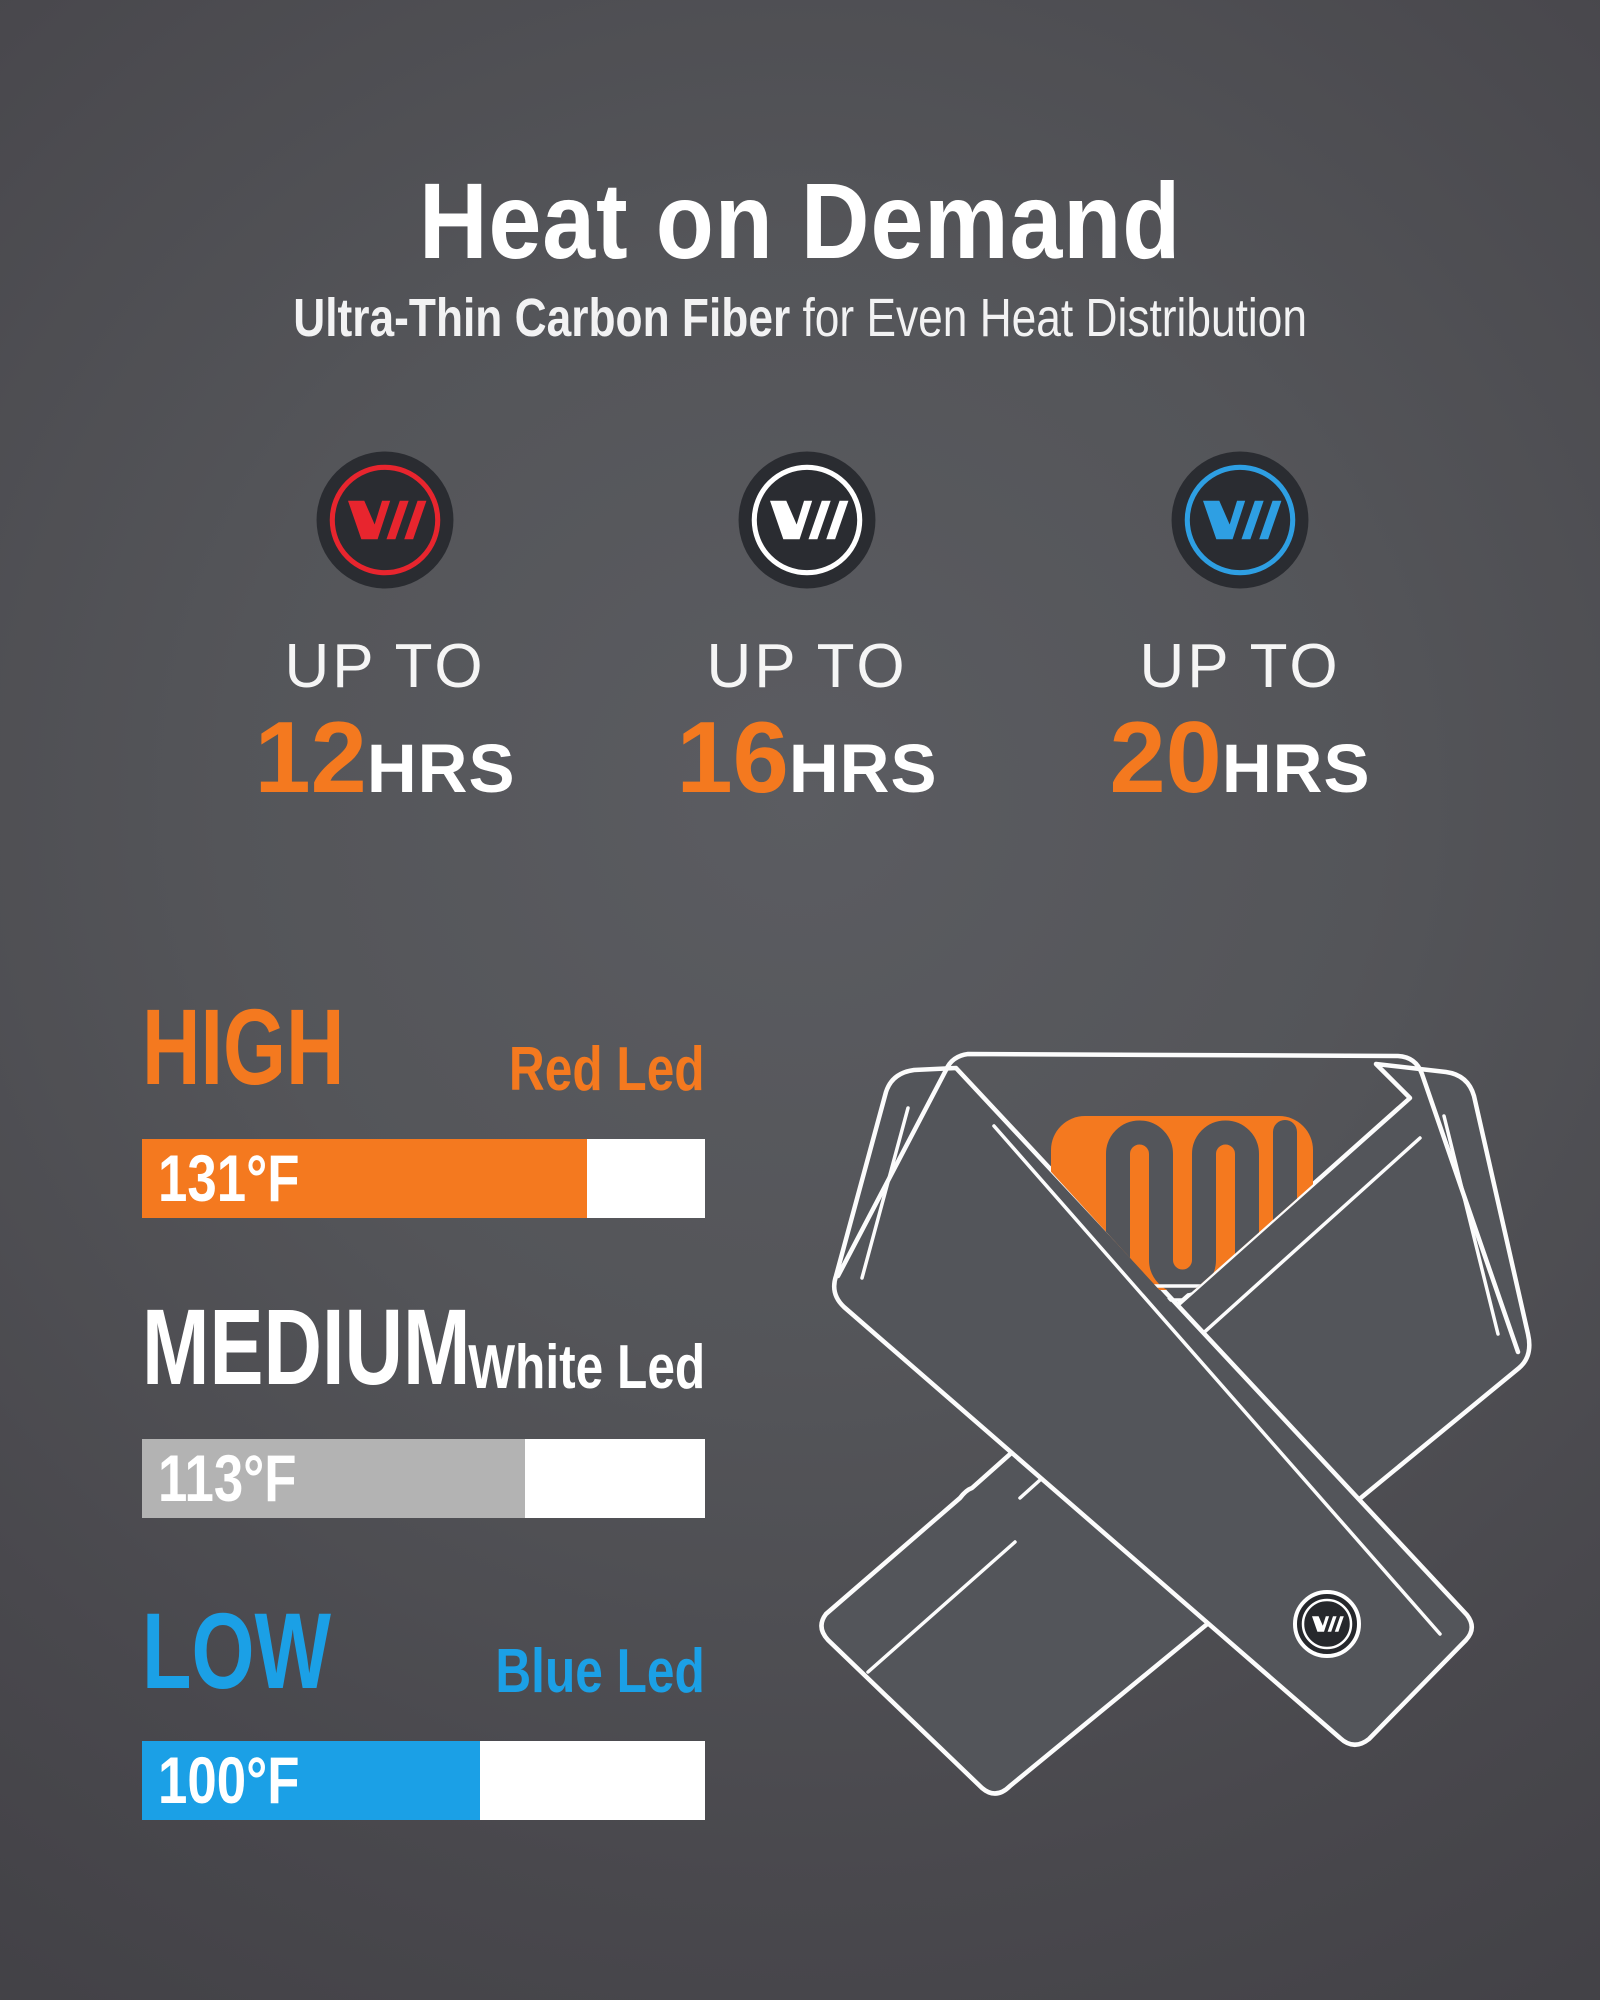 The width and height of the screenshot is (1600, 2000). What do you see at coordinates (310, 758) in the screenshot?
I see `hours-number: 12` at bounding box center [310, 758].